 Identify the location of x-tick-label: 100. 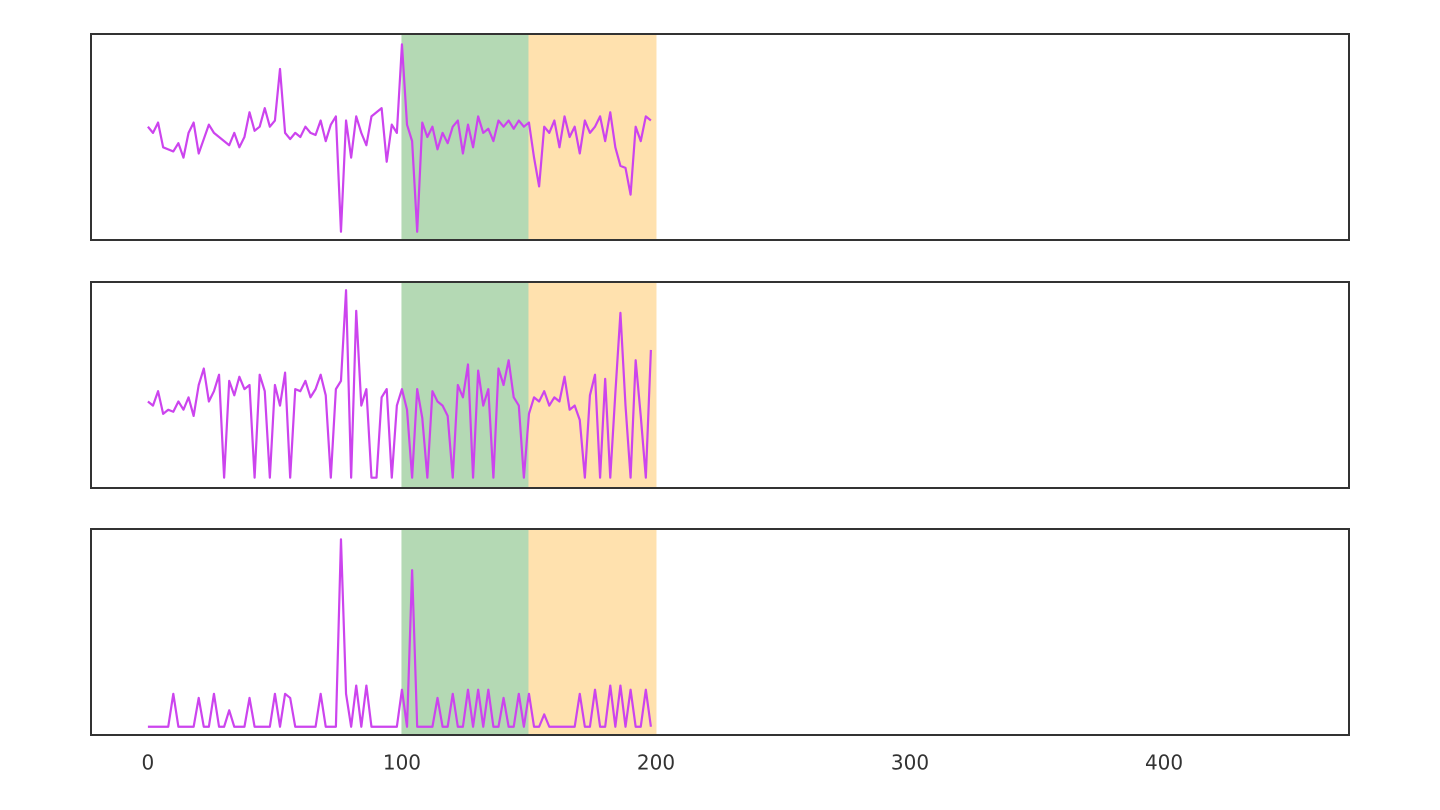
(402, 763).